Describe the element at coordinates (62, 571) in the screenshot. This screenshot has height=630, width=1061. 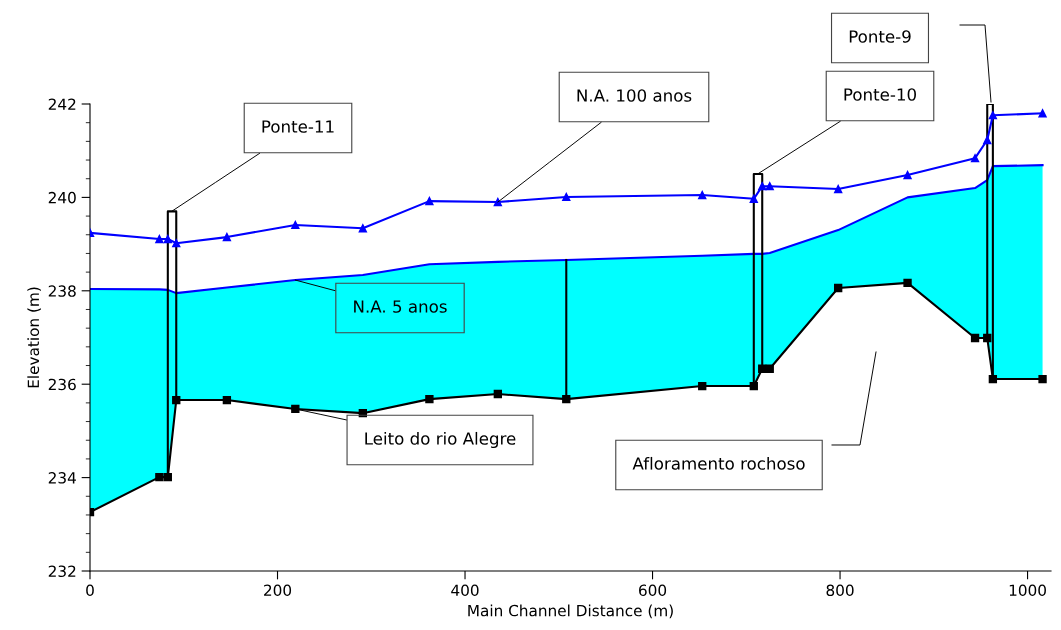
I see `y-tick-label: 232` at that location.